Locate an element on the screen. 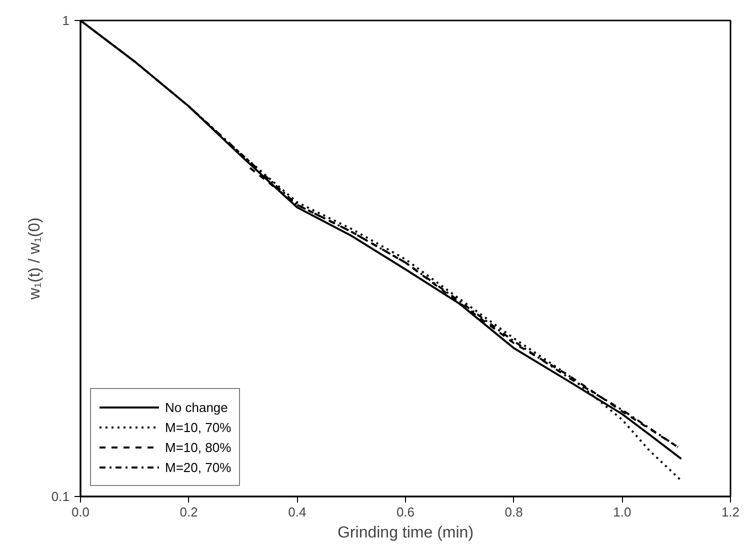 The height and width of the screenshot is (556, 745). x-tick-label: 0.2 is located at coordinates (189, 512).